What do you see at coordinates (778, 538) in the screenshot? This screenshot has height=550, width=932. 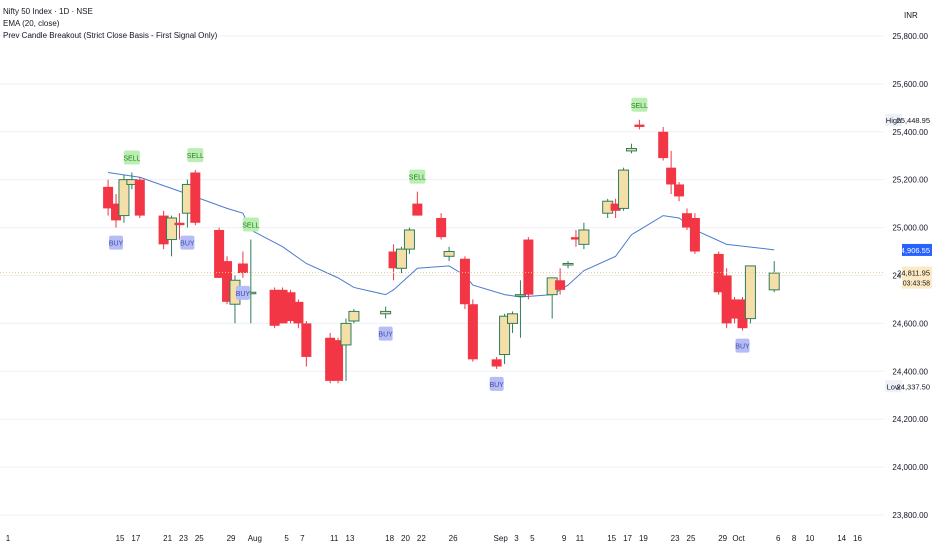 I see `x-tick-label: 6` at bounding box center [778, 538].